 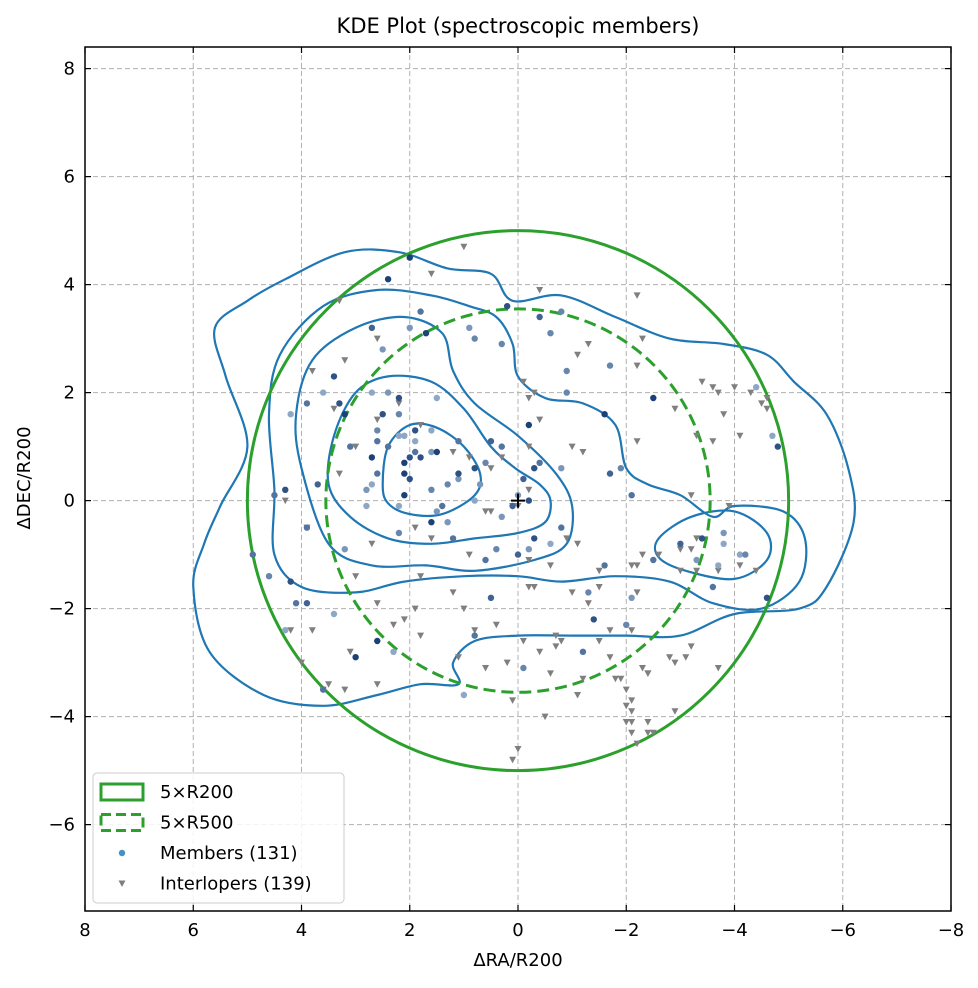 What do you see at coordinates (434, 443) in the screenshot?
I see `kde-contour` at bounding box center [434, 443].